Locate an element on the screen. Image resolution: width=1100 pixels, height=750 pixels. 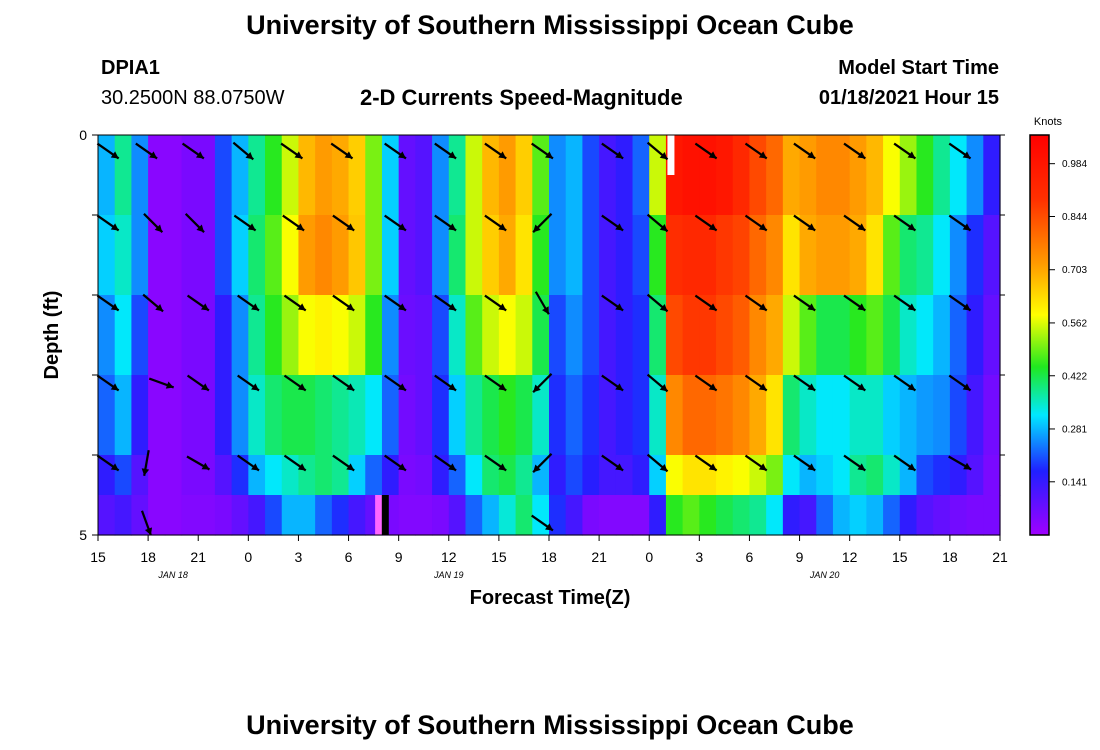
x-tick-label: 18 is located at coordinates (950, 557).